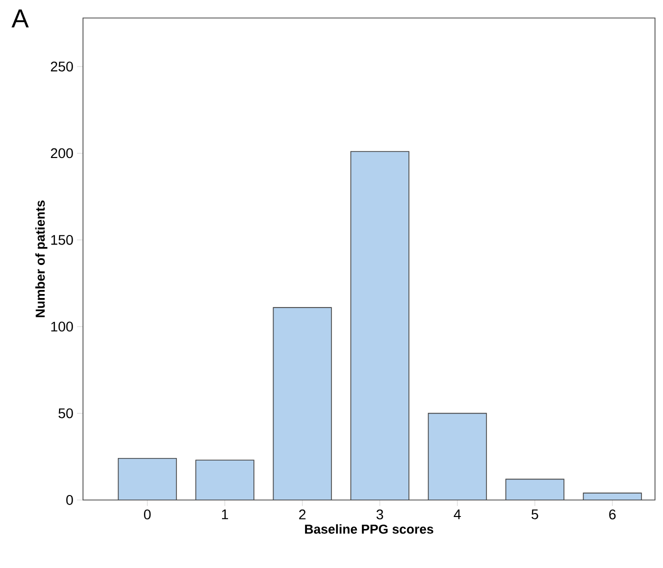 Image resolution: width=663 pixels, height=568 pixels. I want to click on y-tick-label: 150, so click(62, 239).